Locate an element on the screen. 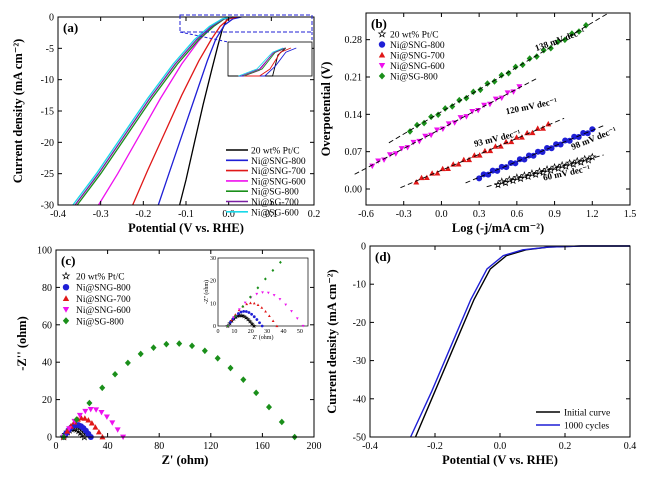 The width and height of the screenshot is (648, 486). y-axis-label: Current density (mA cm⁻²) is located at coordinates (332, 341).